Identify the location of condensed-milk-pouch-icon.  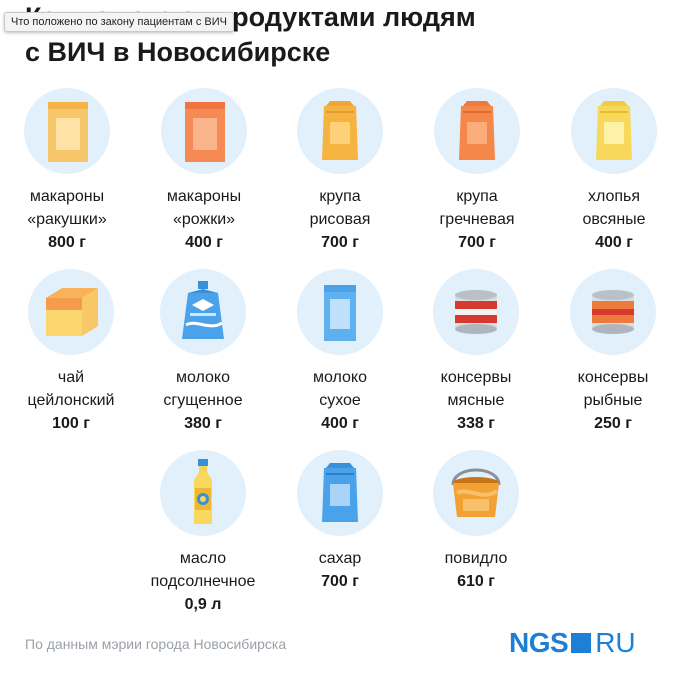
(203, 310).